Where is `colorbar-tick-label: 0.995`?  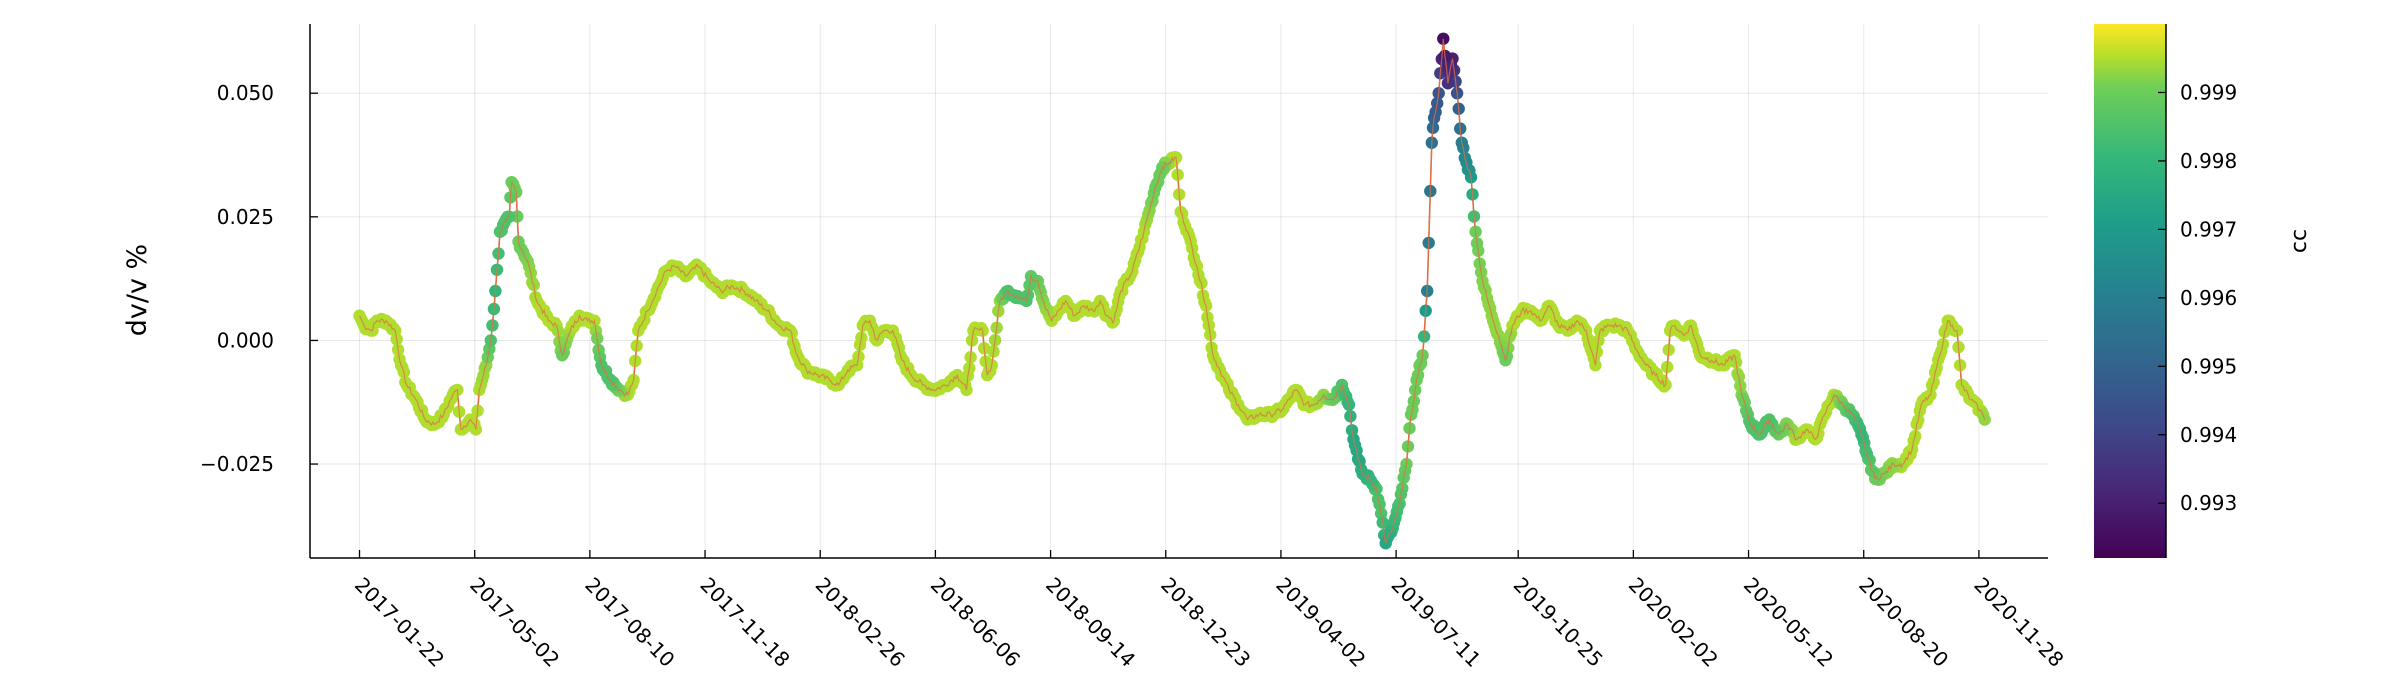
colorbar-tick-label: 0.995 is located at coordinates (2208, 366).